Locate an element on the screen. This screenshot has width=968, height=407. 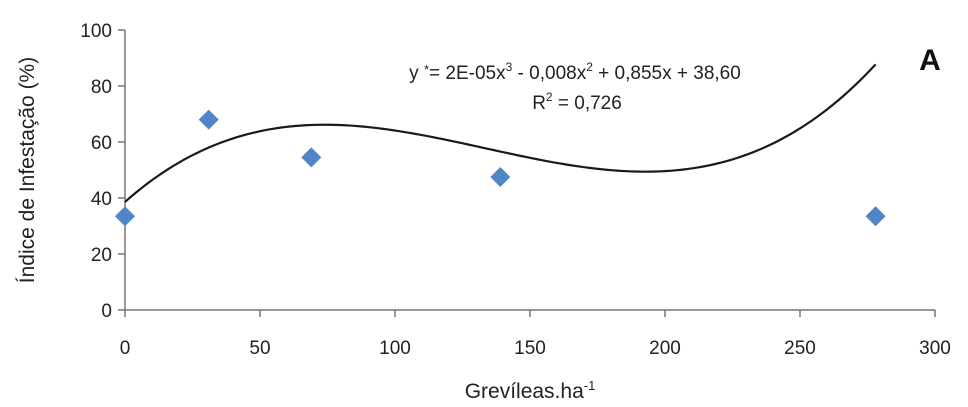
y-tick-label: 0 is located at coordinates (106, 311).